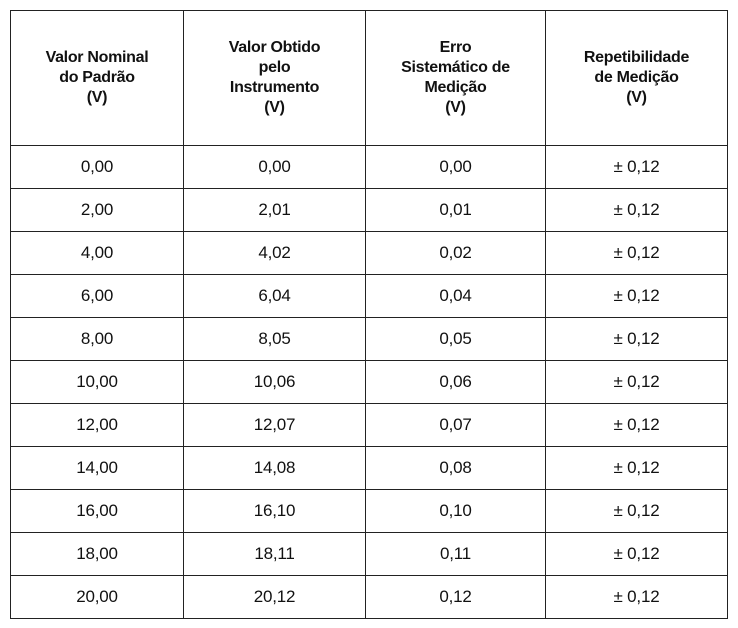  Describe the element at coordinates (455, 253) in the screenshot. I see `table-cell: 0,02` at that location.